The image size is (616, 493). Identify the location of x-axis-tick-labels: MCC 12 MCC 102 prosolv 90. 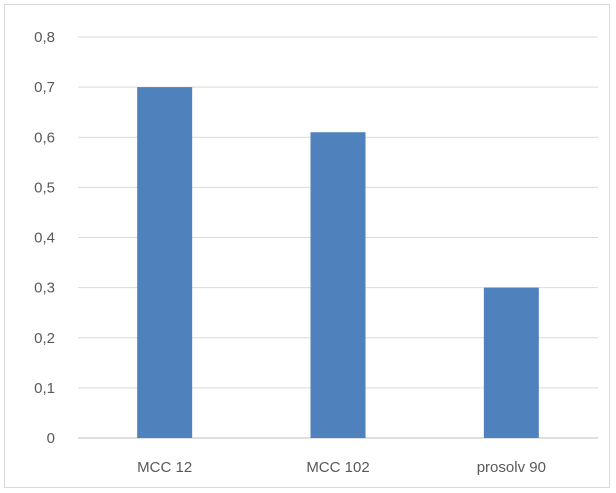
(341, 467).